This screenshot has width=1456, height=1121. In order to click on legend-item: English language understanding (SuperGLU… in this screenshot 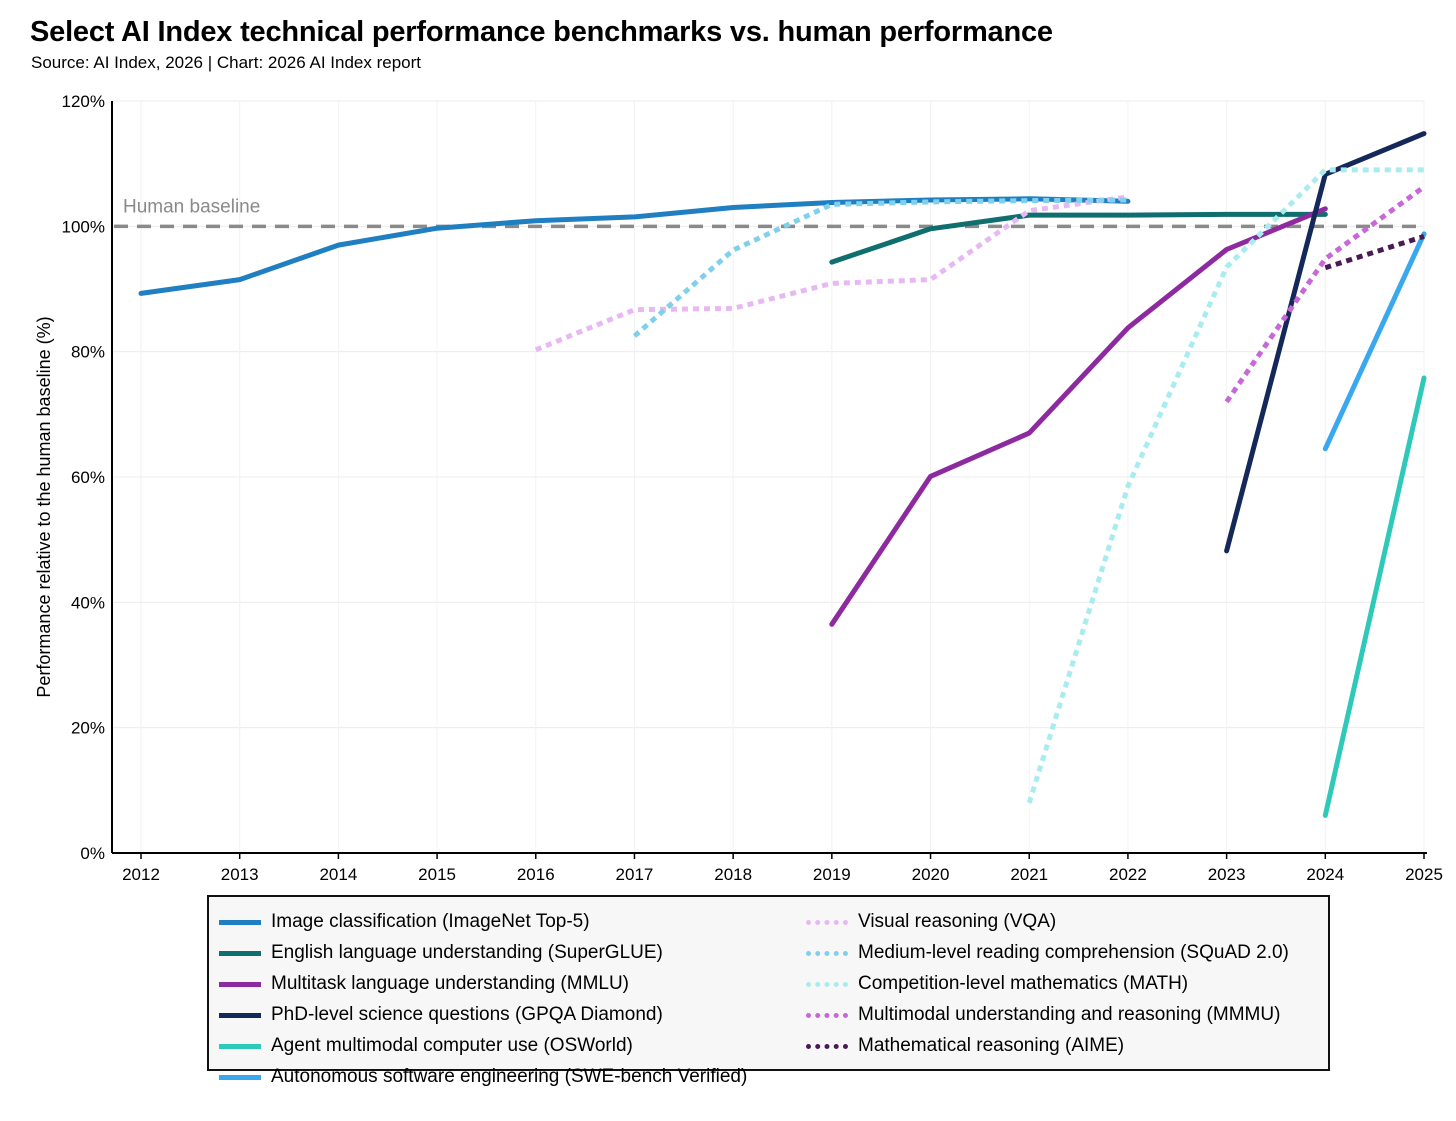, I will do `click(441, 953)`.